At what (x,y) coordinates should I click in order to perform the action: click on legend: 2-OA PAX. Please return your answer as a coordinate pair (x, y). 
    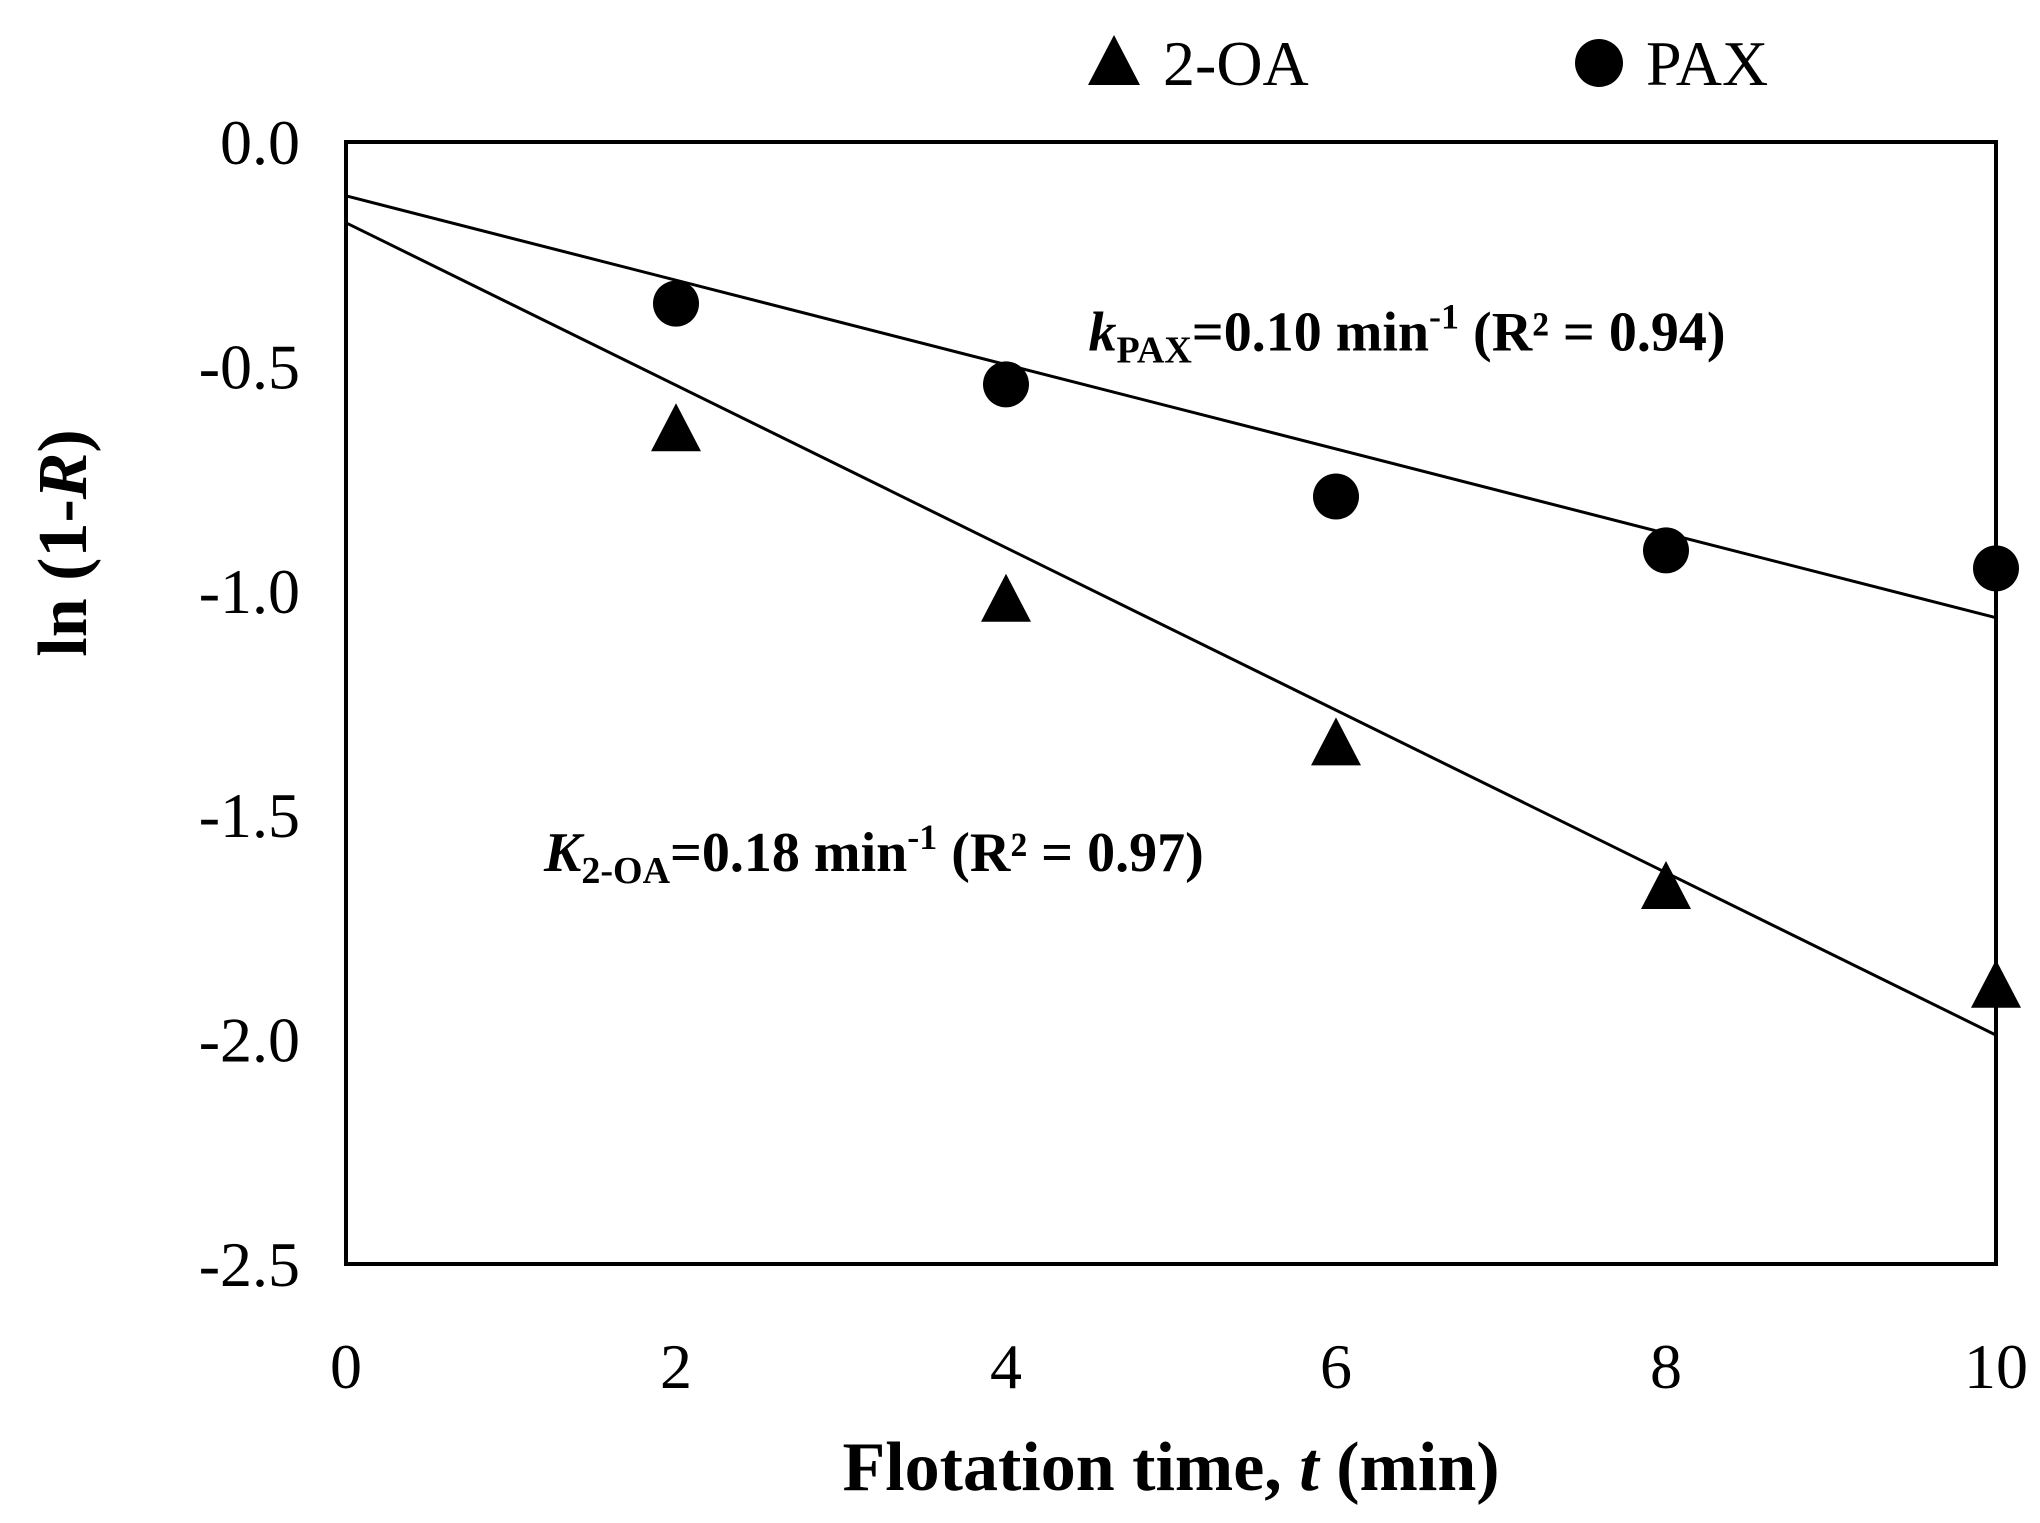
    Looking at the image, I should click on (1428, 63).